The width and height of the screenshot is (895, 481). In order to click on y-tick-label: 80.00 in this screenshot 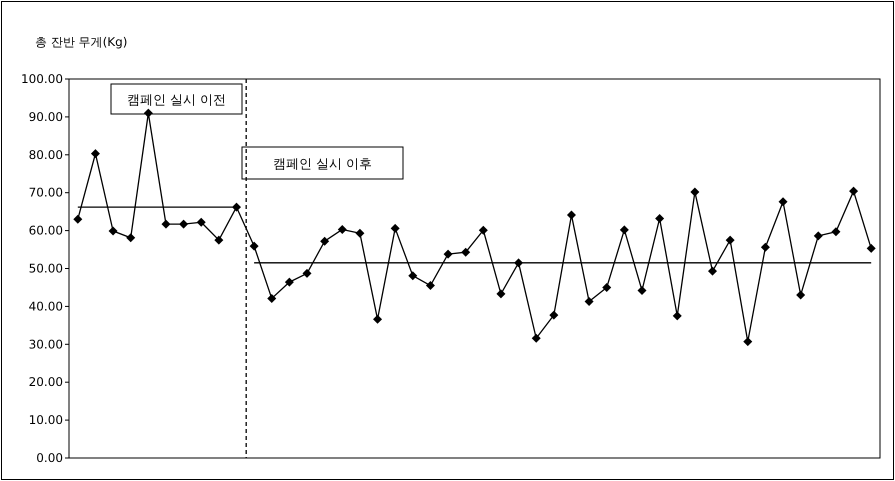, I will do `click(45, 155)`.